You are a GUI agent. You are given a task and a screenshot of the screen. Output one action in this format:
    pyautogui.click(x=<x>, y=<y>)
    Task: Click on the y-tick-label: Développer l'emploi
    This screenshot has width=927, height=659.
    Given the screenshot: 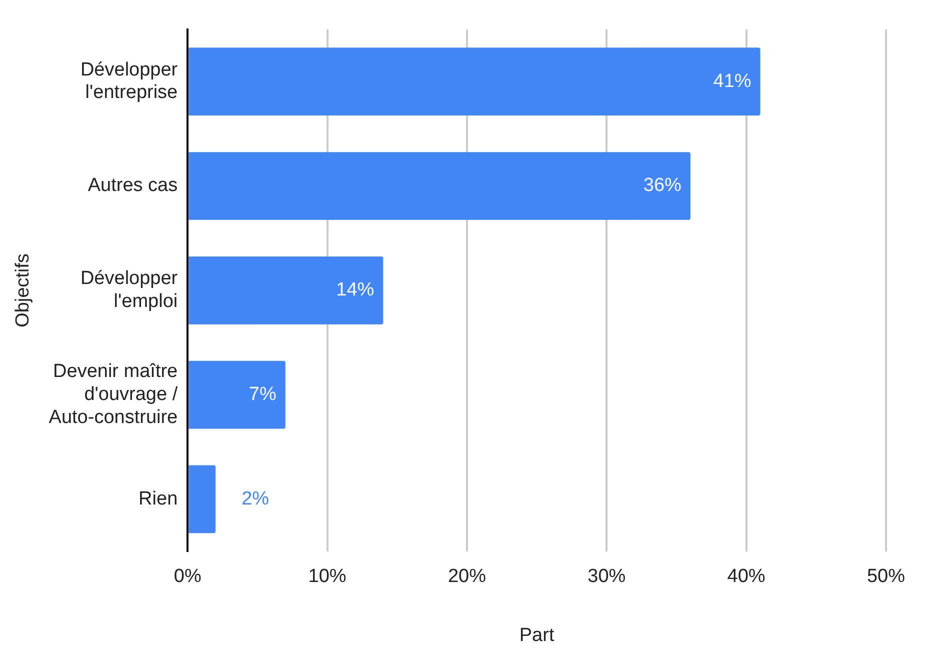 What is the action you would take?
    pyautogui.click(x=129, y=290)
    